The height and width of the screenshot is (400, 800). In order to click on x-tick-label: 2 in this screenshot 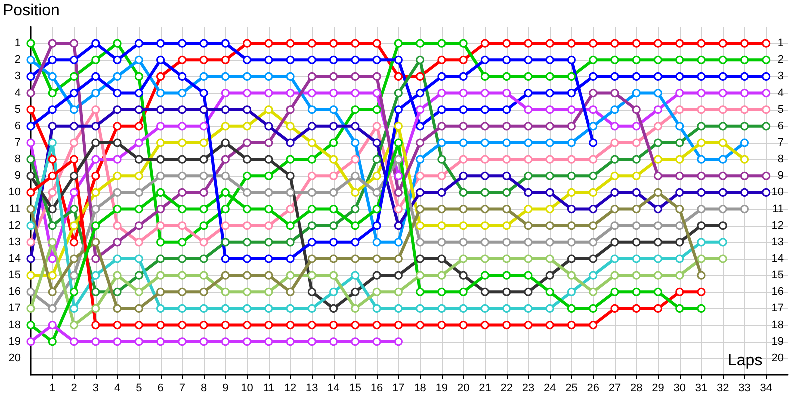, I will do `click(74, 388)`.